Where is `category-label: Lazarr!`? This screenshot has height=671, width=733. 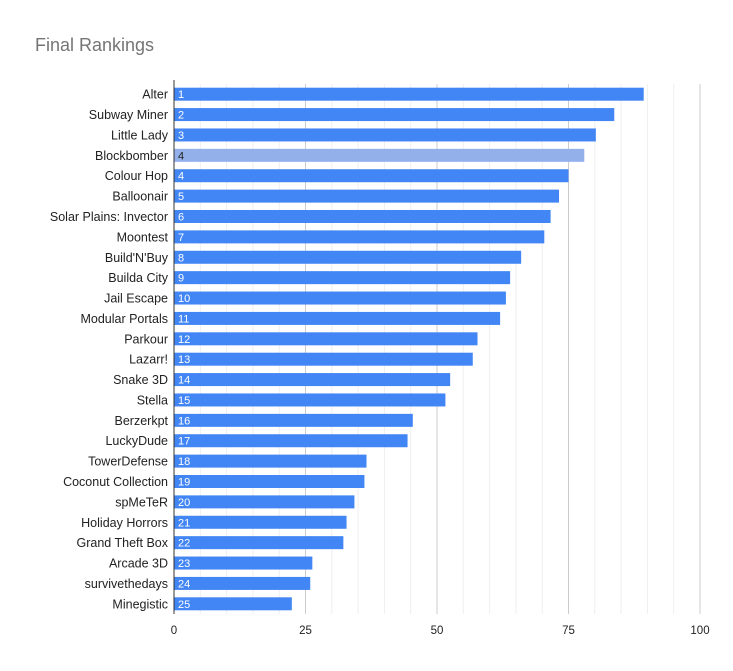 category-label: Lazarr! is located at coordinates (148, 360).